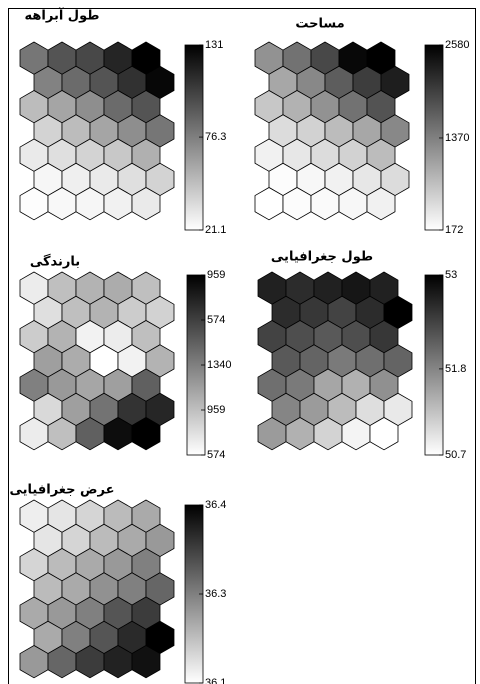  What do you see at coordinates (455, 455) in the screenshot?
I see `colorbar-tick-label: 50.7` at bounding box center [455, 455].